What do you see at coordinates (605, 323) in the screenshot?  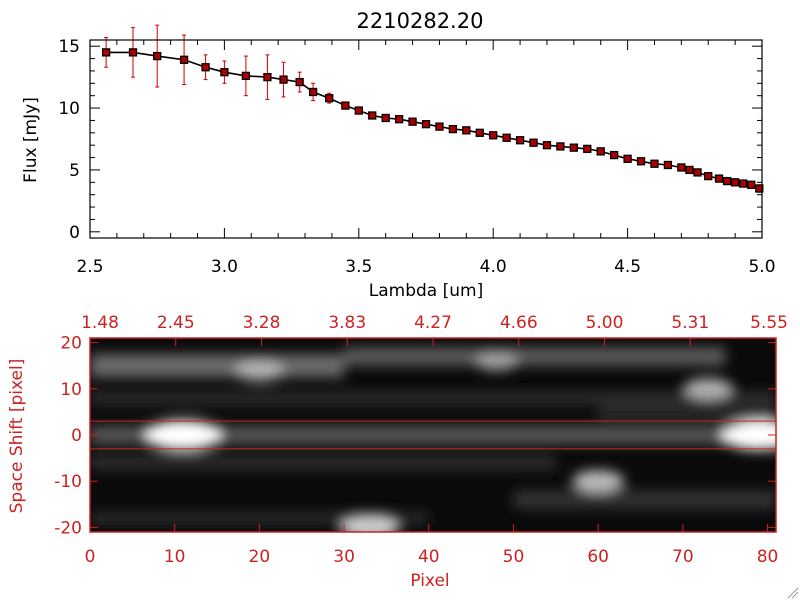 I see `top-tick-label: 5.00` at bounding box center [605, 323].